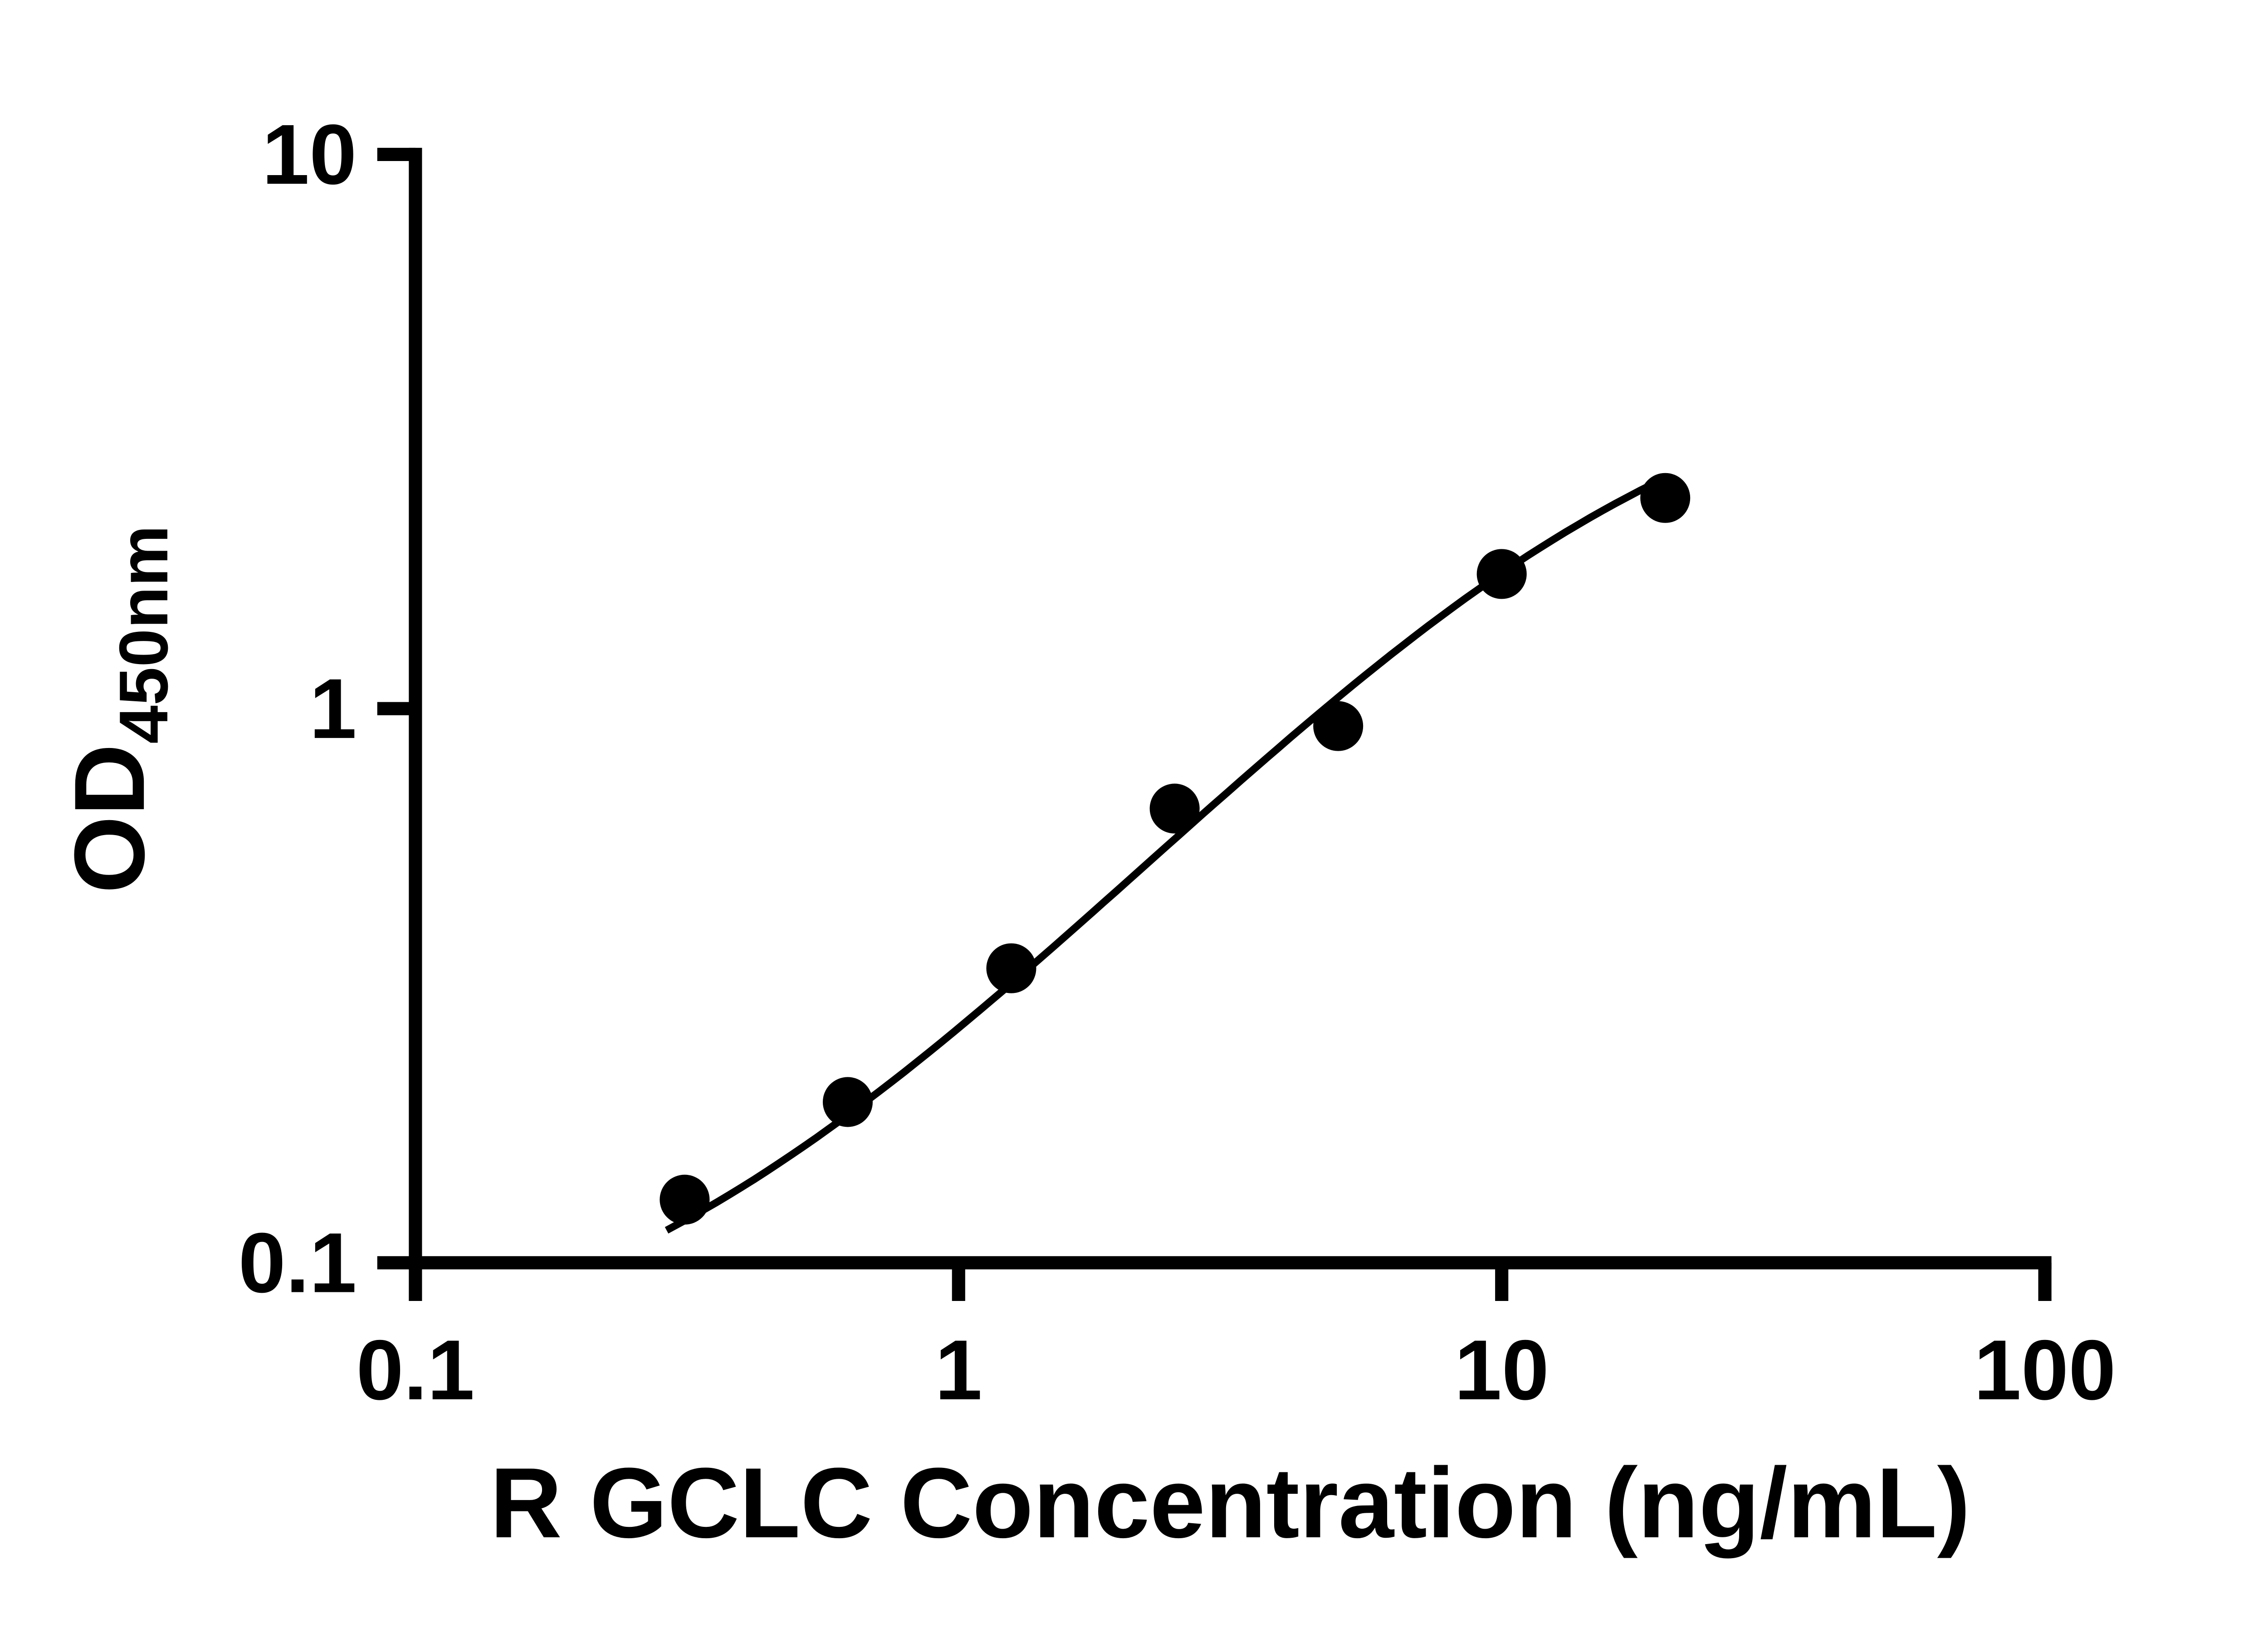 The width and height of the screenshot is (2268, 1633). I want to click on x-tick-label: 0.1, so click(415, 1370).